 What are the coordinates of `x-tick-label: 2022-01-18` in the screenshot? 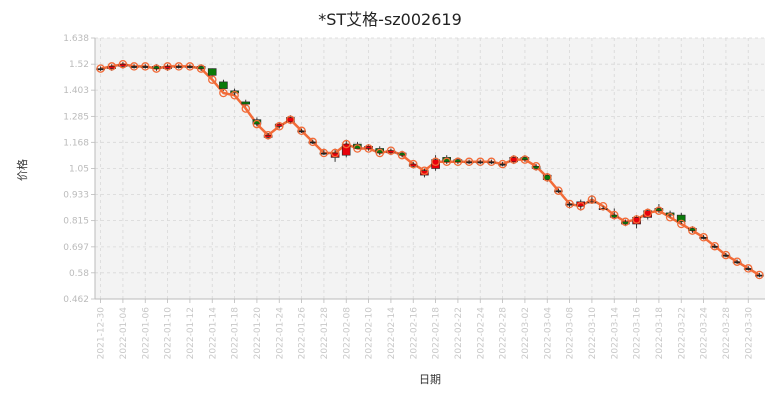 It's located at (236, 333).